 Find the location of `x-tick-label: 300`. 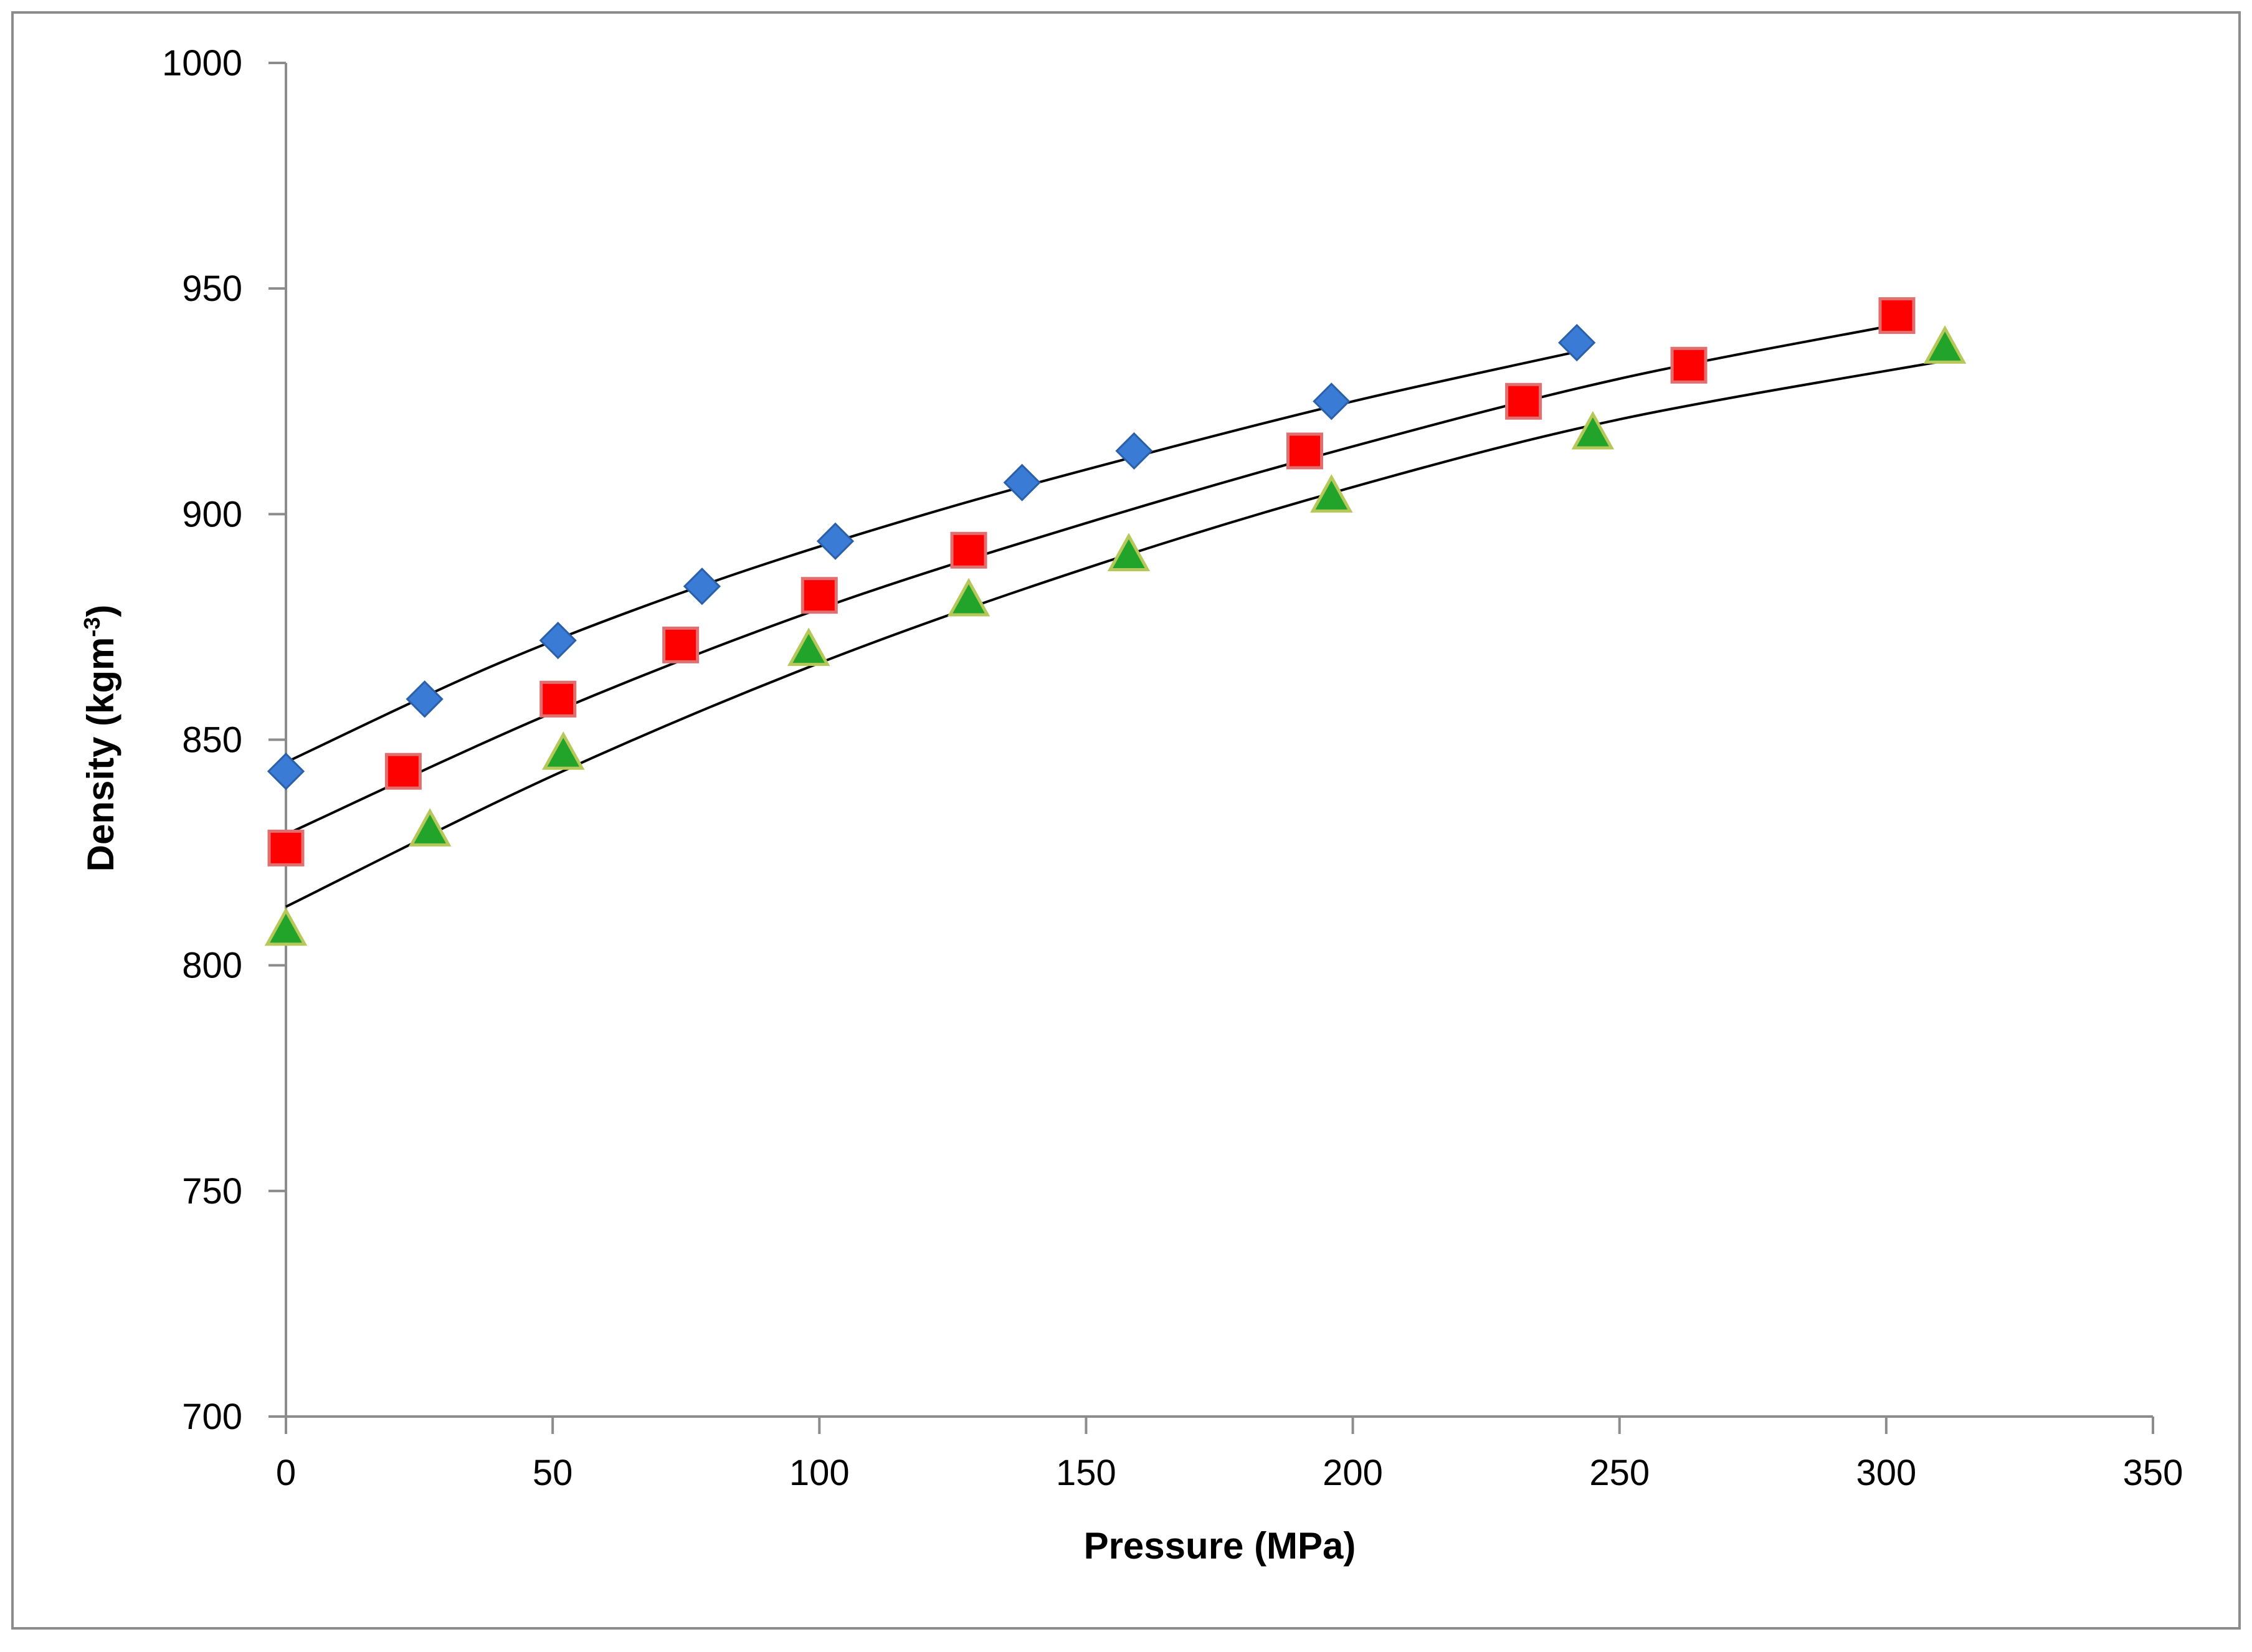

x-tick-label: 300 is located at coordinates (1886, 1473).